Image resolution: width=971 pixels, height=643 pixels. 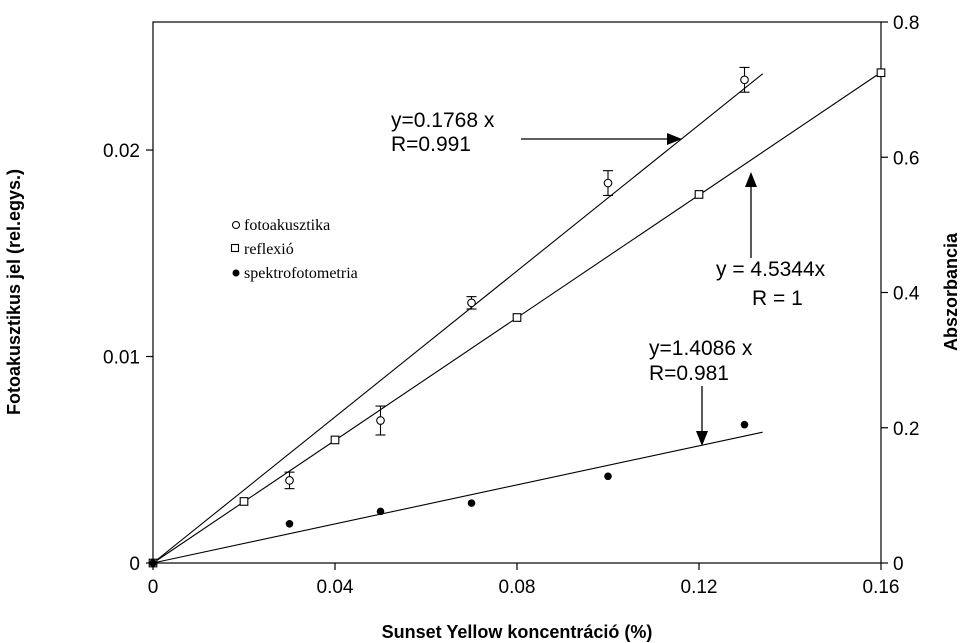 I want to click on x-tick-label-4: 0.16, so click(x=881, y=587).